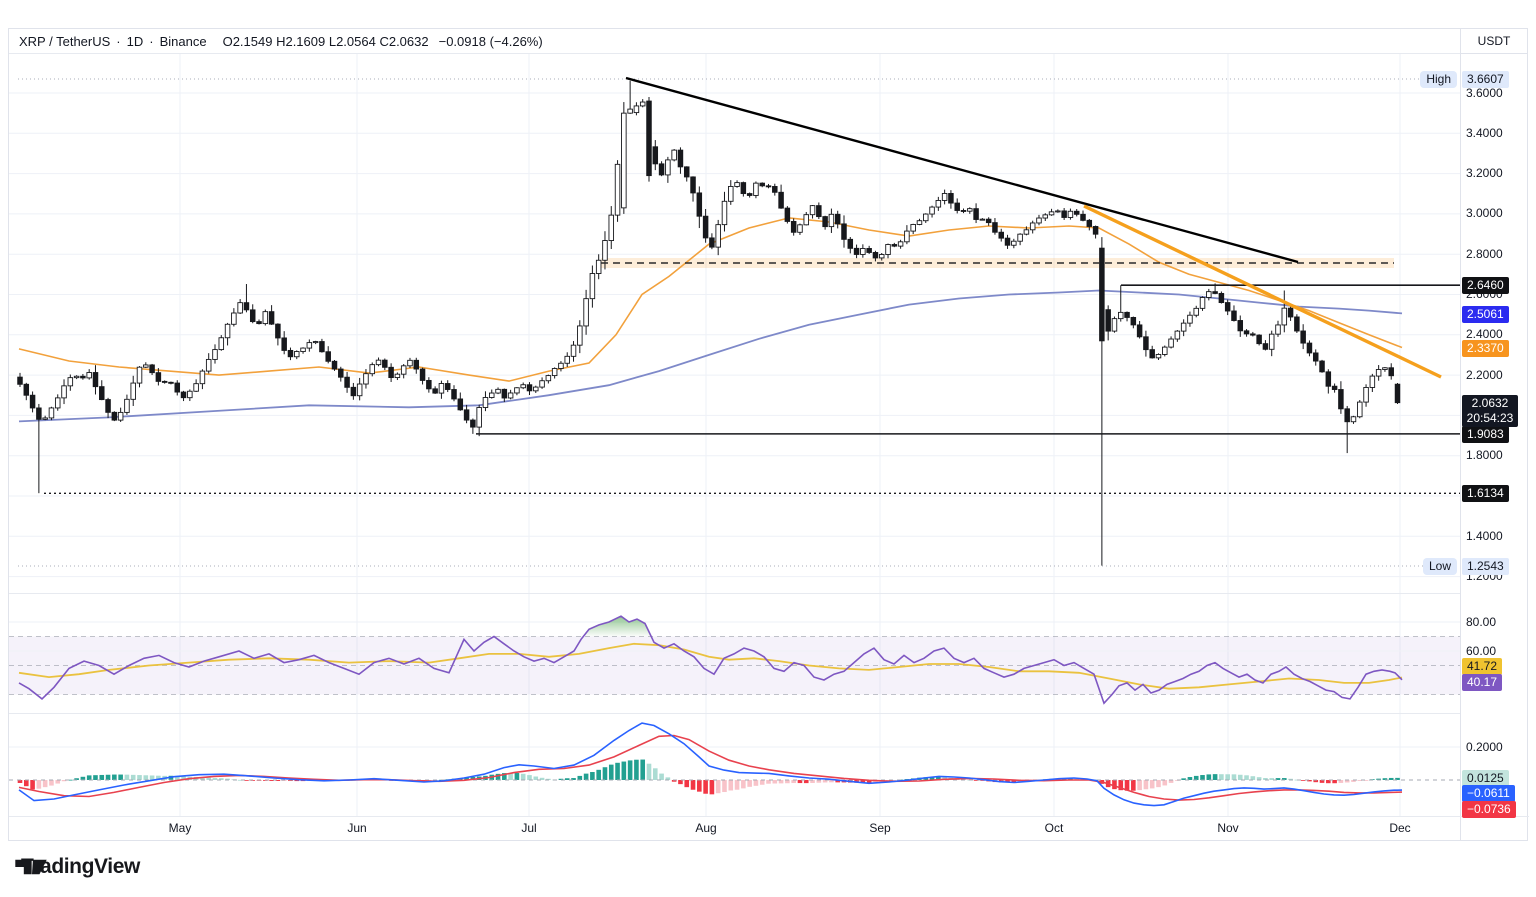 The image size is (1536, 897). What do you see at coordinates (180, 828) in the screenshot?
I see `time-axis-month-label: May` at bounding box center [180, 828].